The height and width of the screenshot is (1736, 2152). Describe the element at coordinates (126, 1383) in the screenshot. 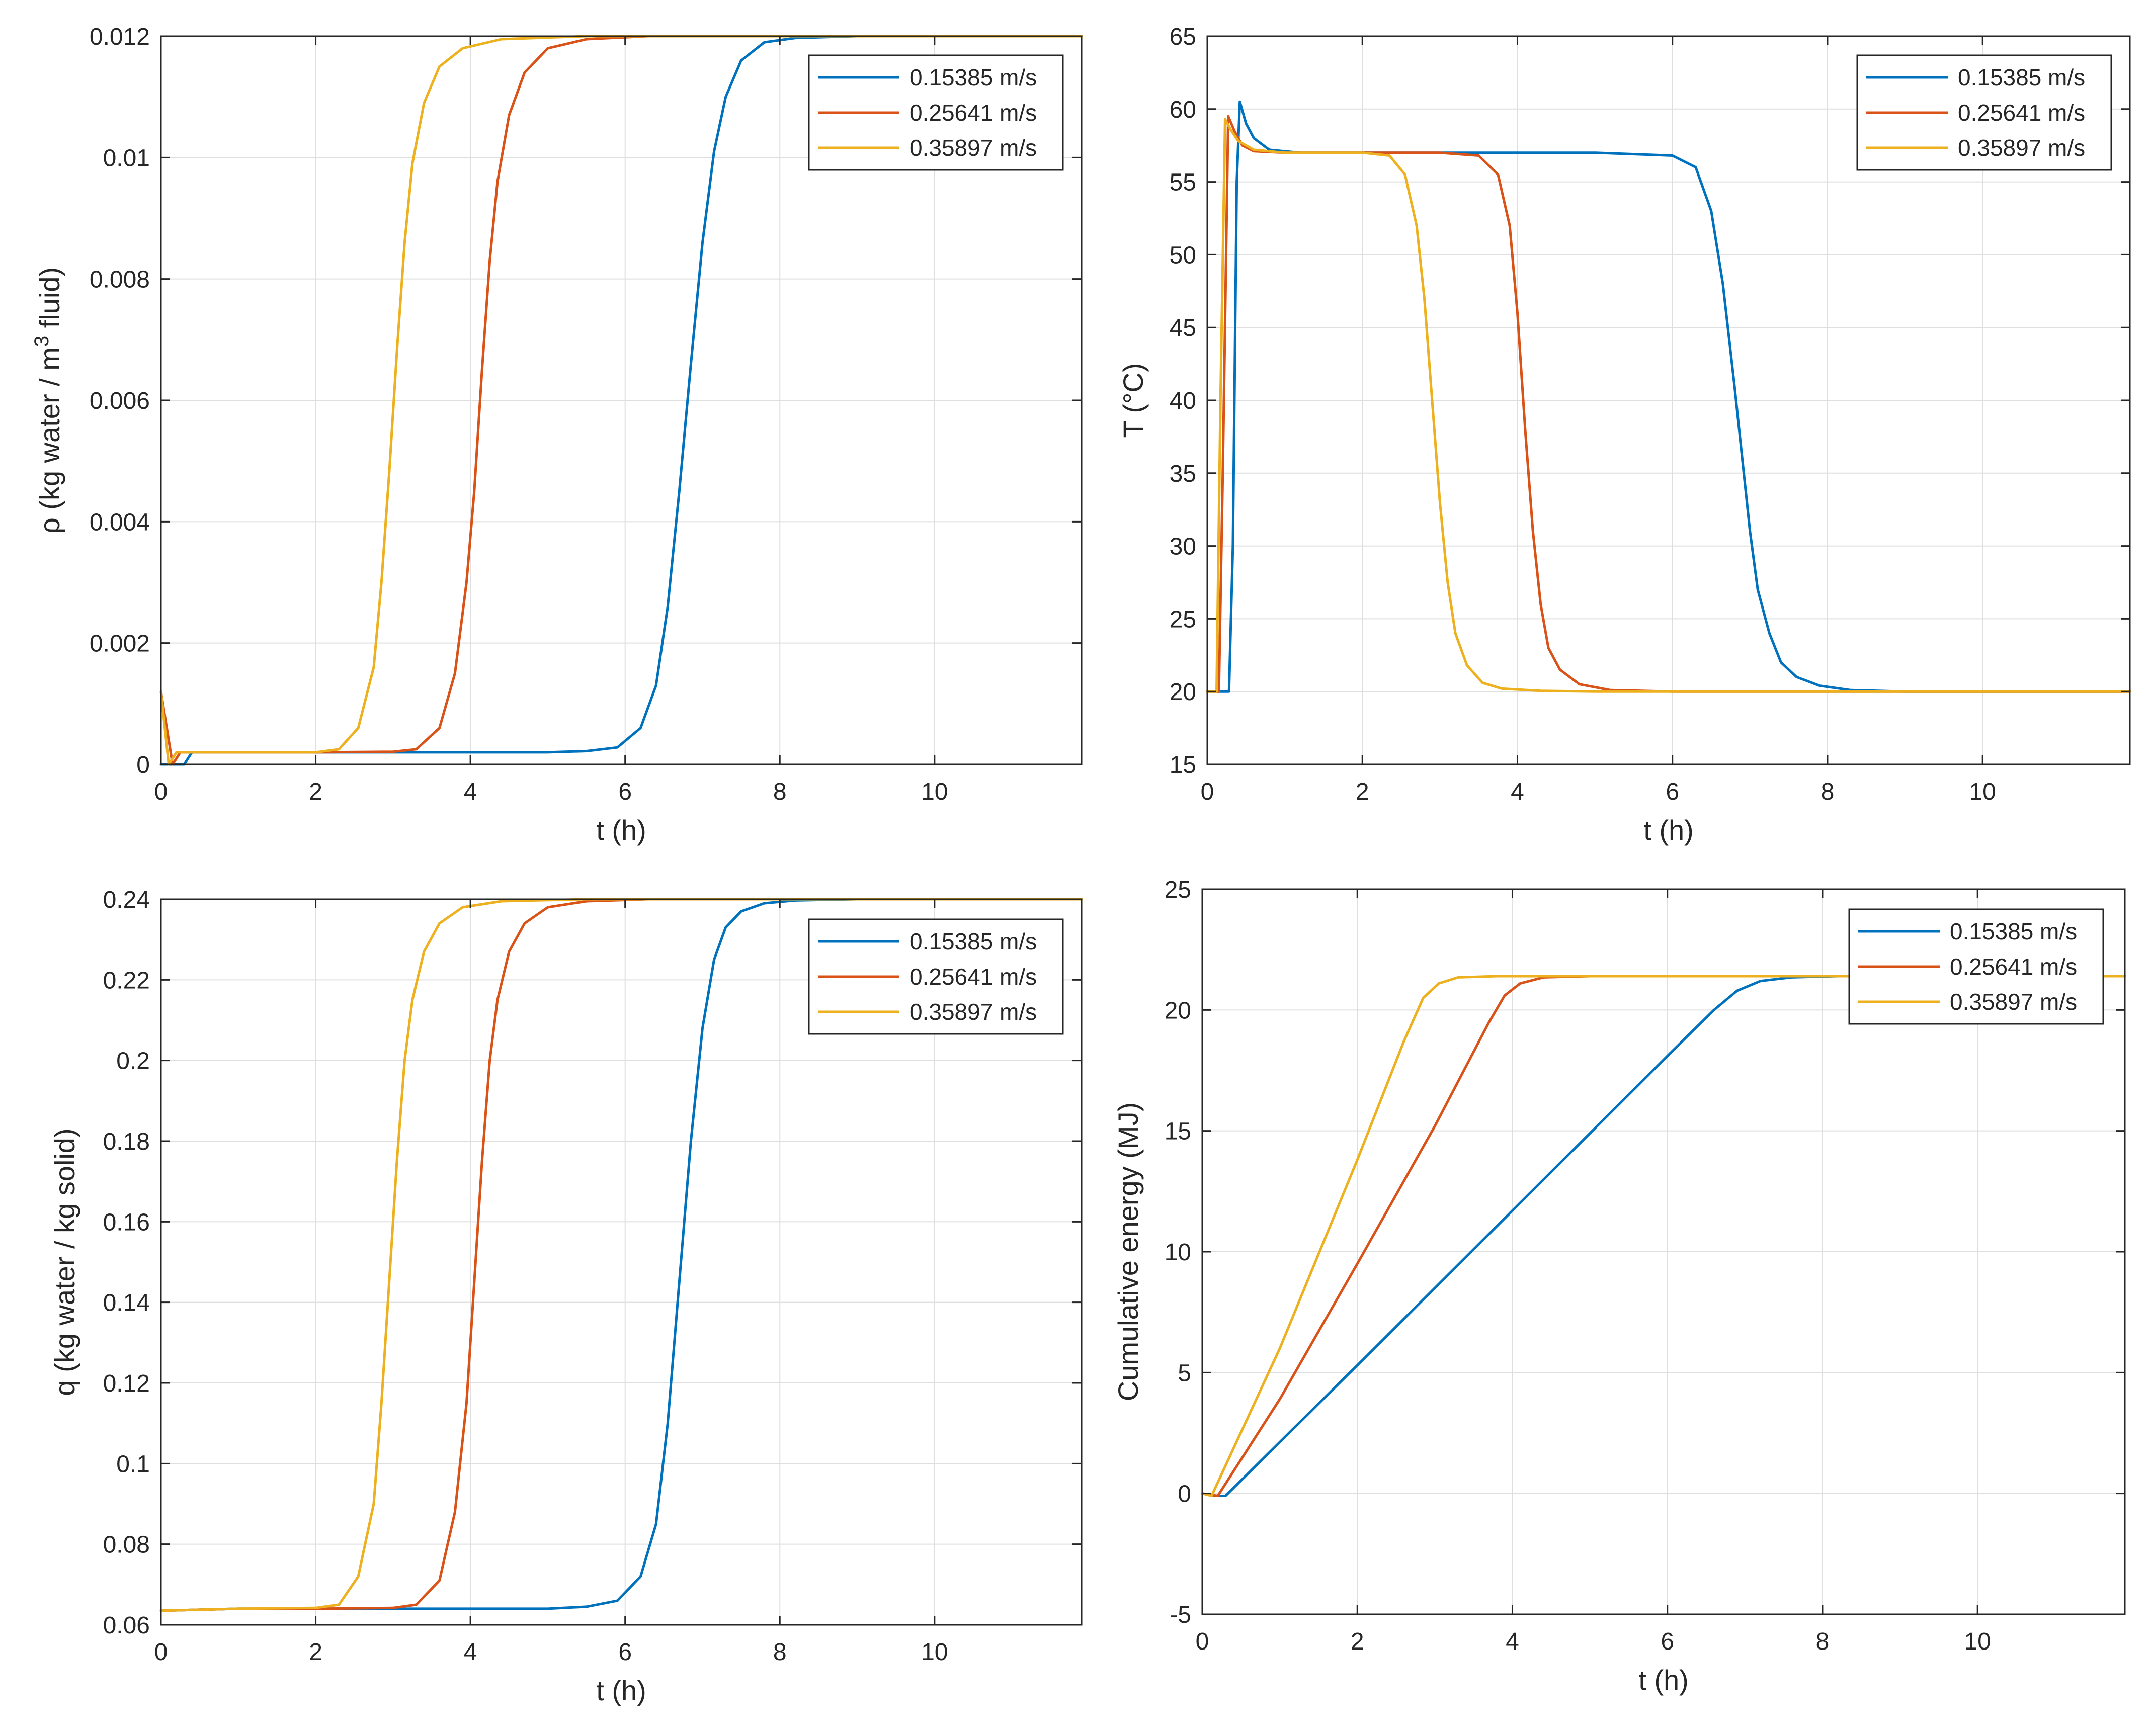

I see `y-tick-label: 0.12` at that location.